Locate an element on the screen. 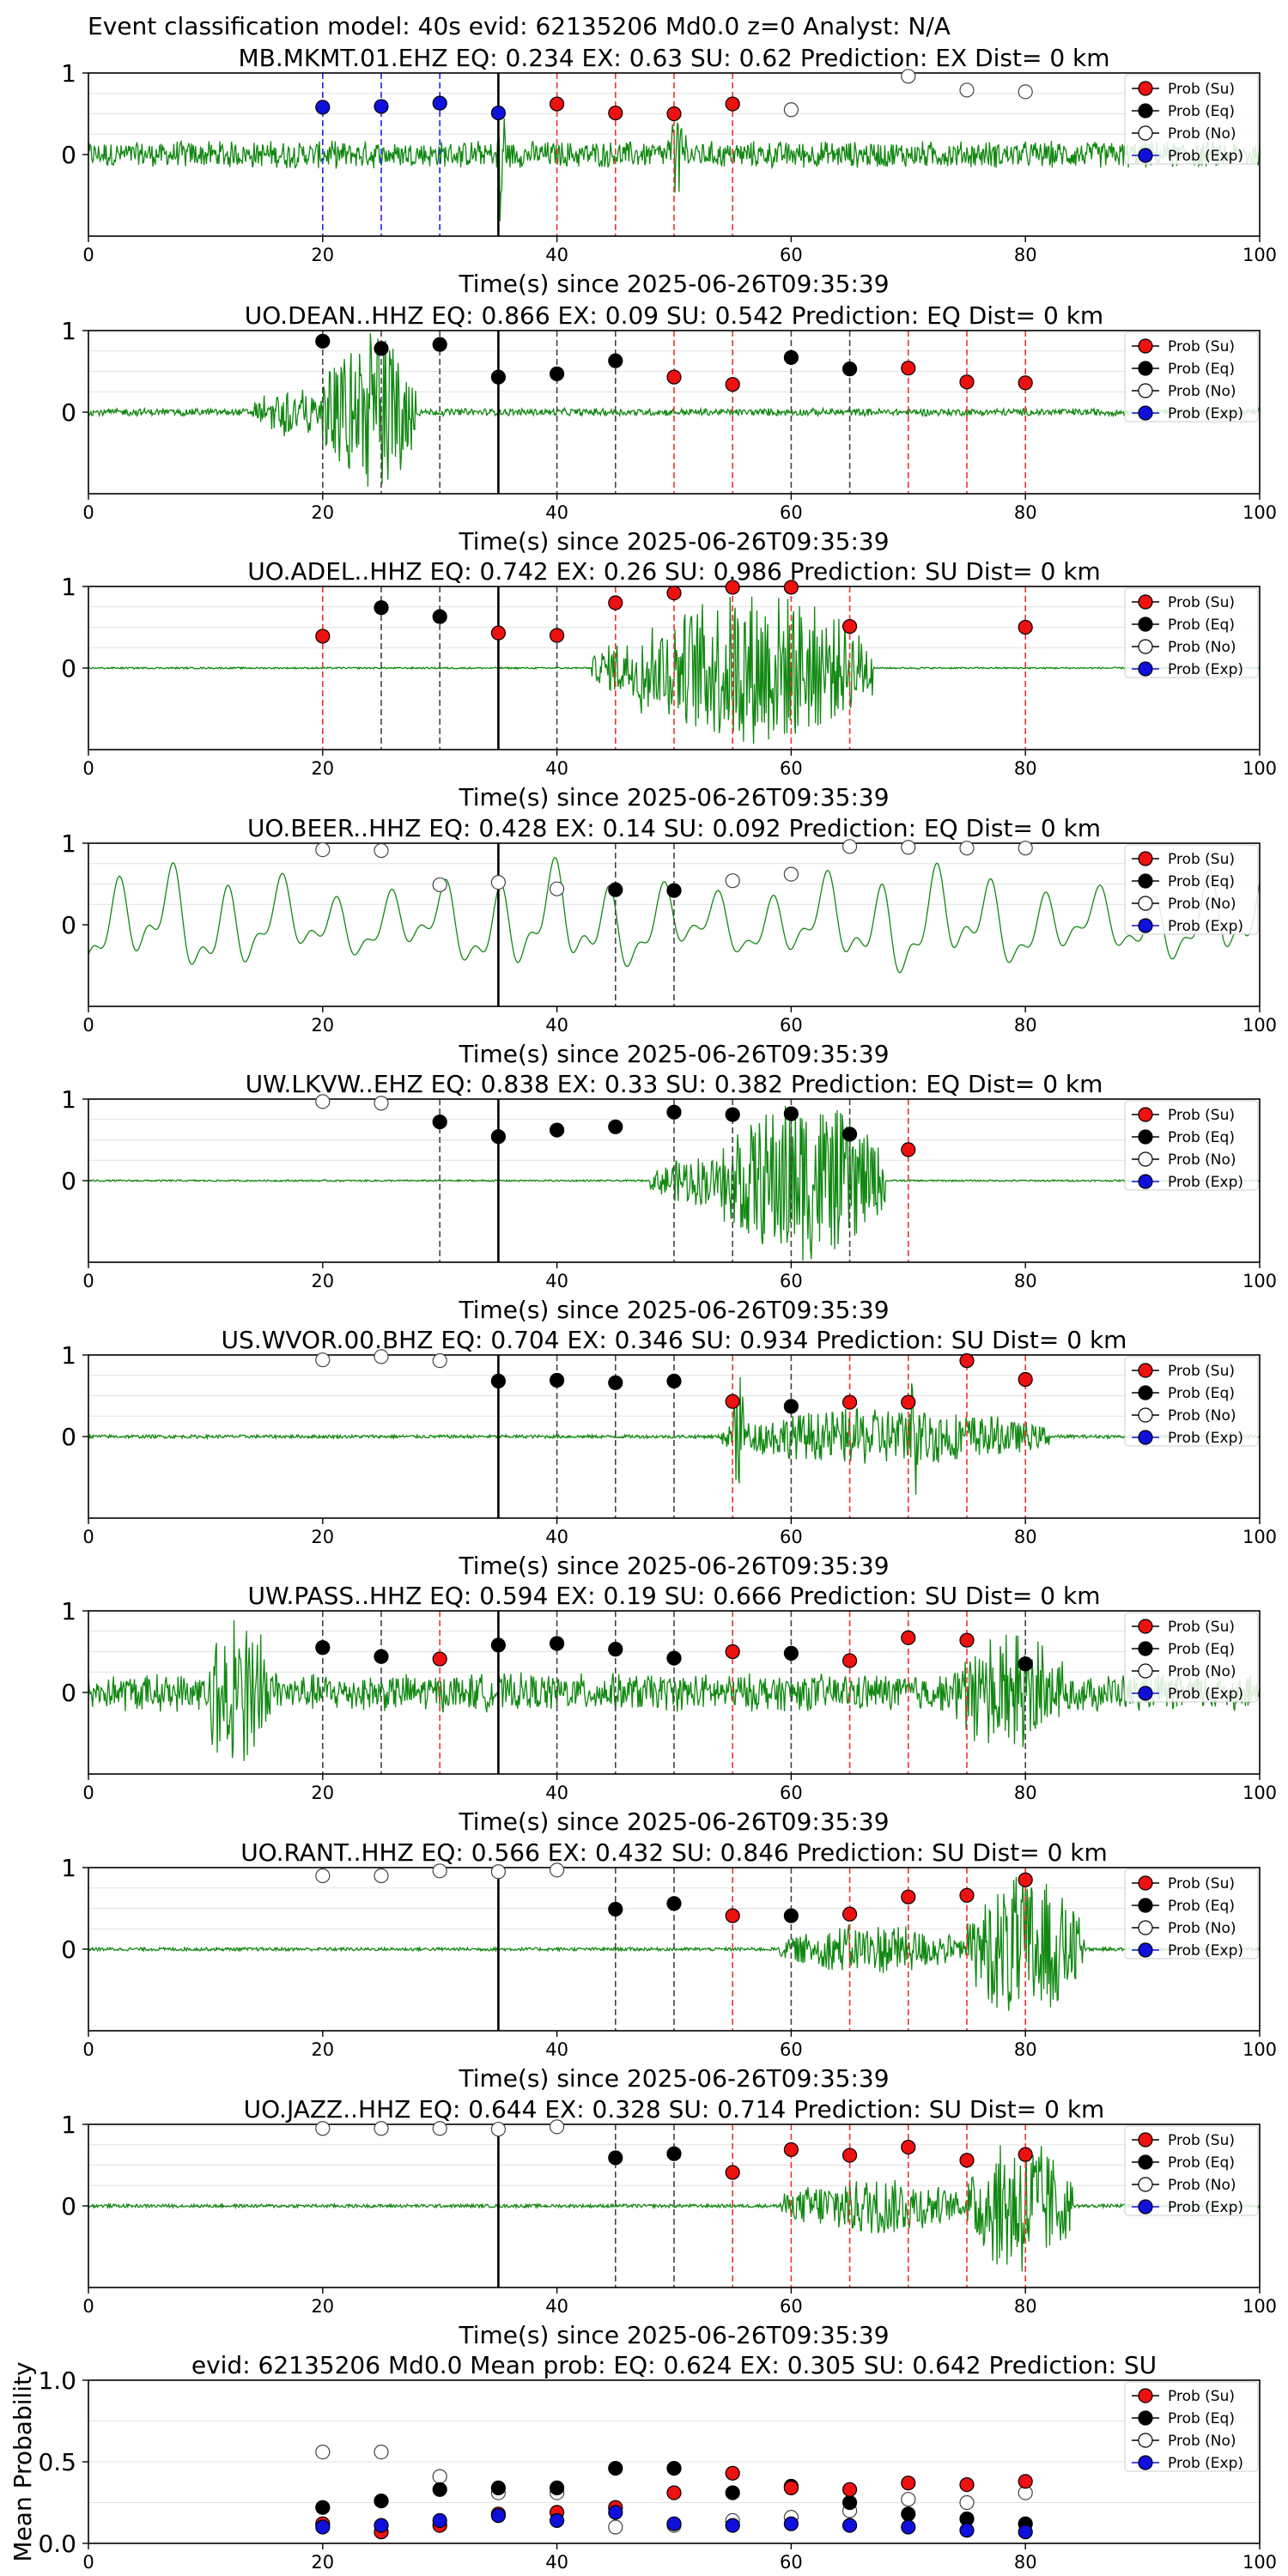 The image size is (1288, 2576). y-tick-label: 1.0 is located at coordinates (57, 2380).